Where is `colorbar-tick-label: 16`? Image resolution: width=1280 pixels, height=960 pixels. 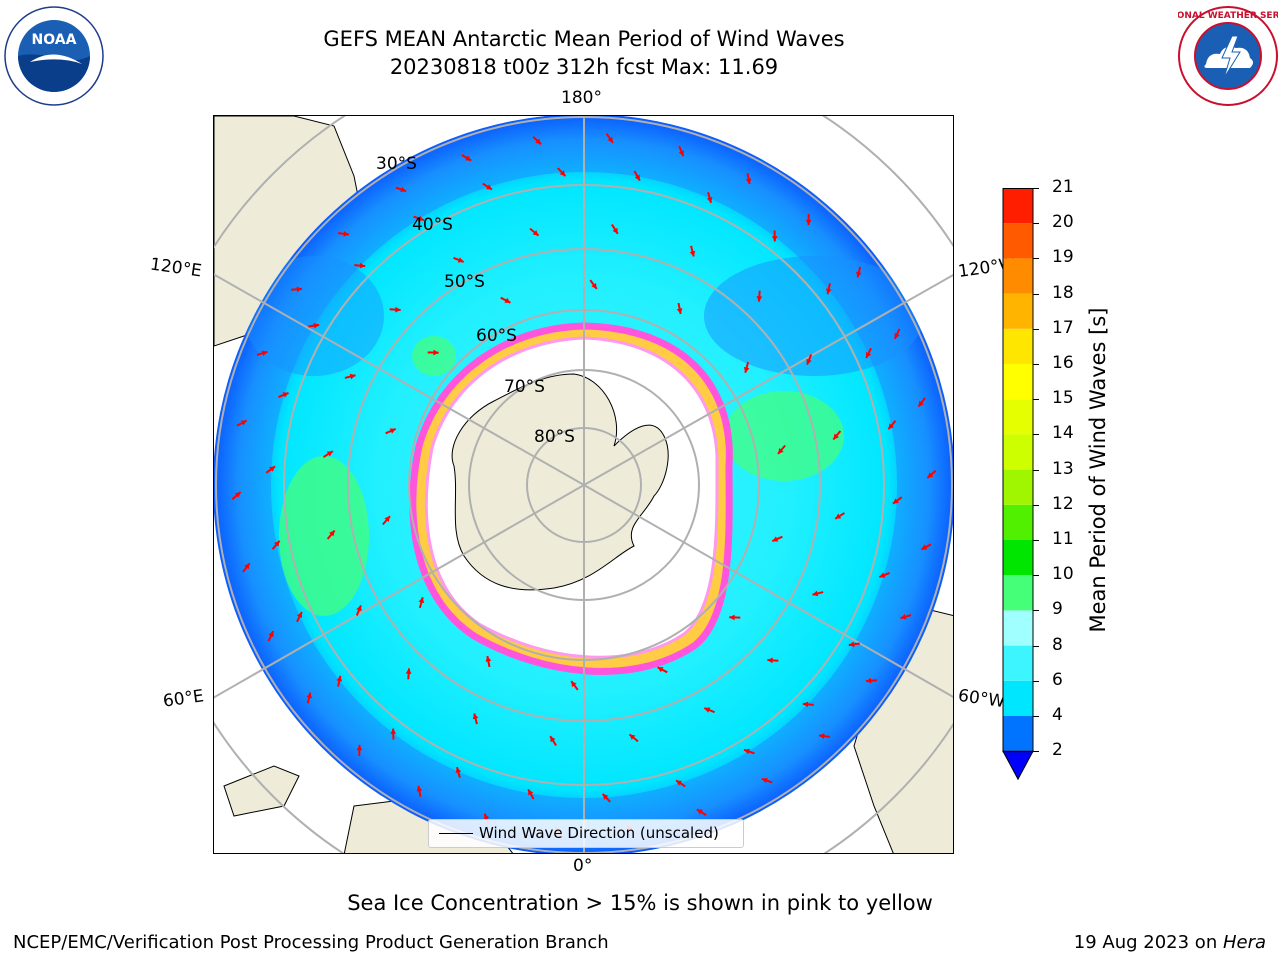
colorbar-tick-label: 16 is located at coordinates (1063, 363).